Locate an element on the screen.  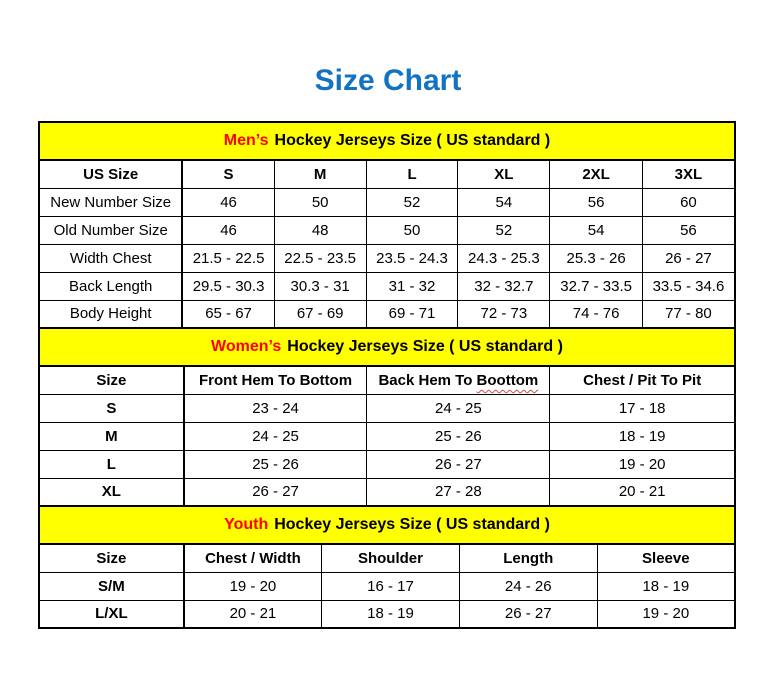
column-header: XL is located at coordinates (504, 174).